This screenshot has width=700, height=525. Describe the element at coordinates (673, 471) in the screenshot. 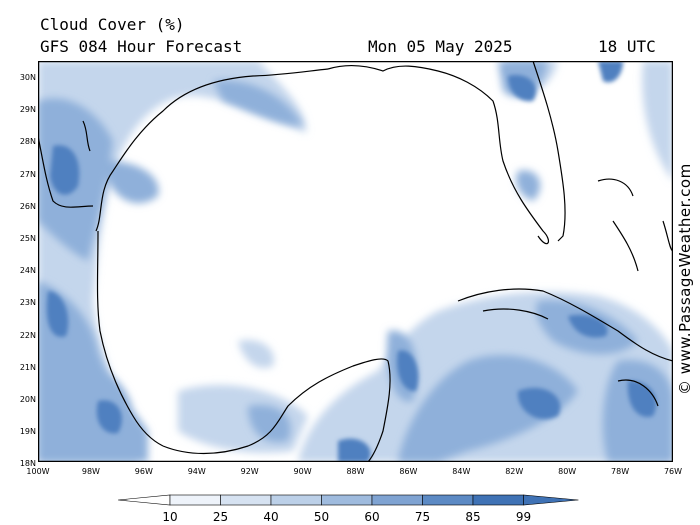

I see `lon-label: 76W` at that location.